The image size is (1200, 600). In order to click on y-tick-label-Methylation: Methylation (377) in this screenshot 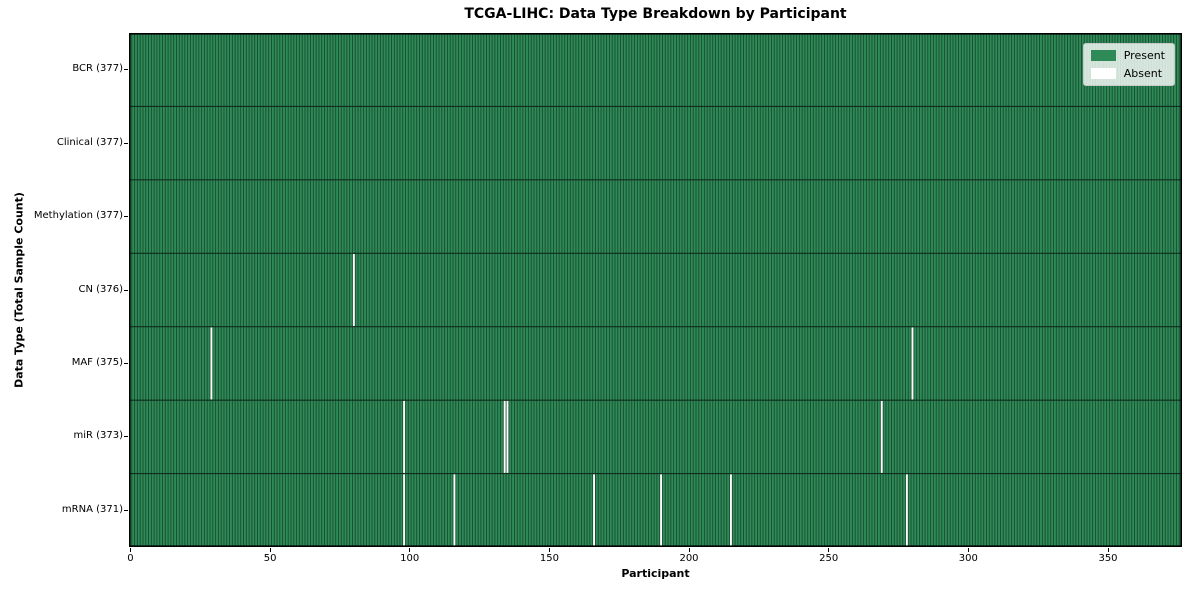, I will do `click(78, 216)`.